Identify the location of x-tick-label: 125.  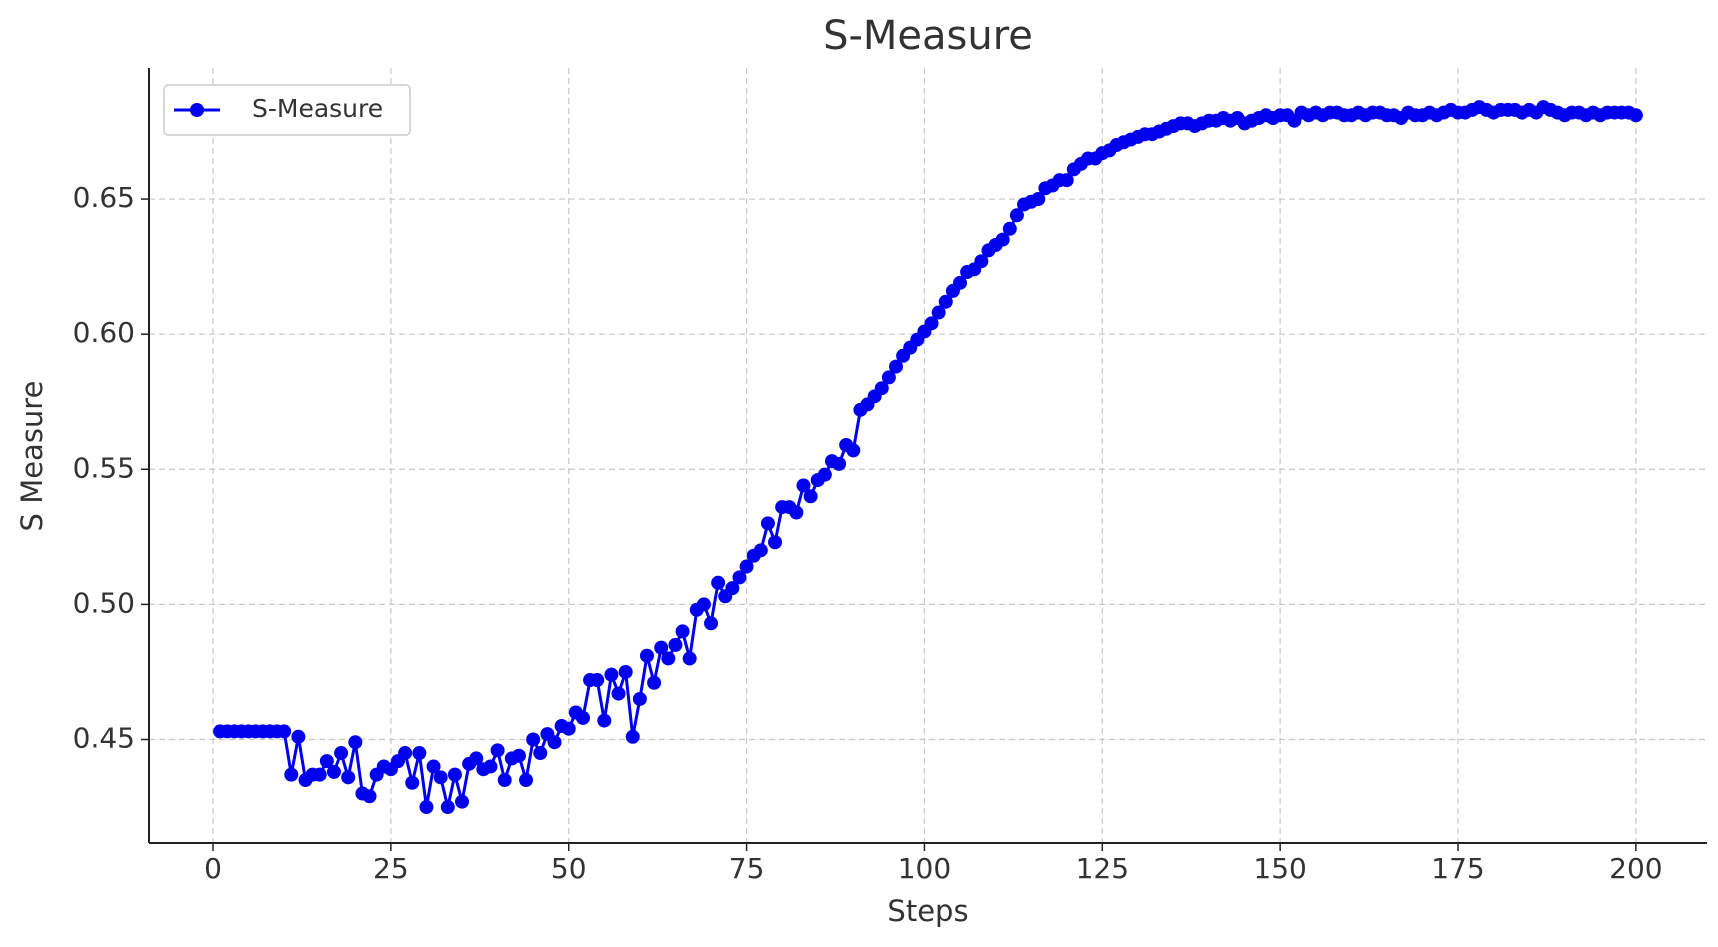
(1102, 868).